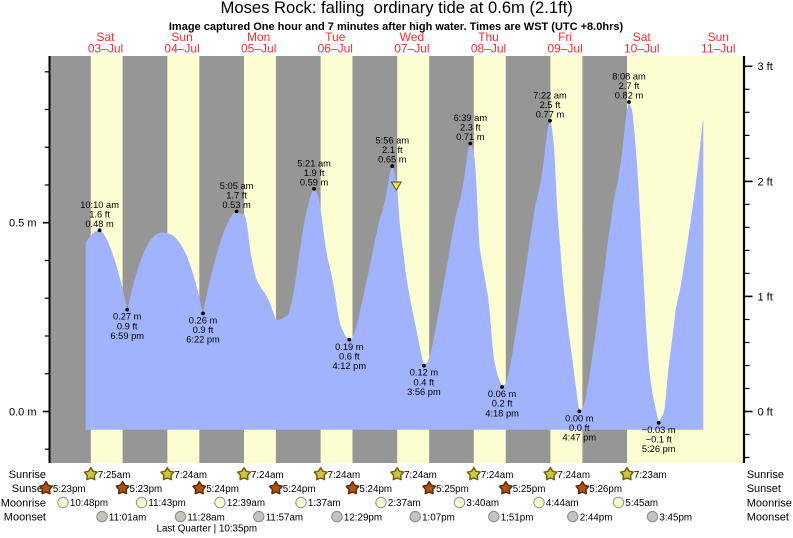 This screenshot has height=538, width=793. I want to click on svg-text: 0.6 ft, so click(349, 357).